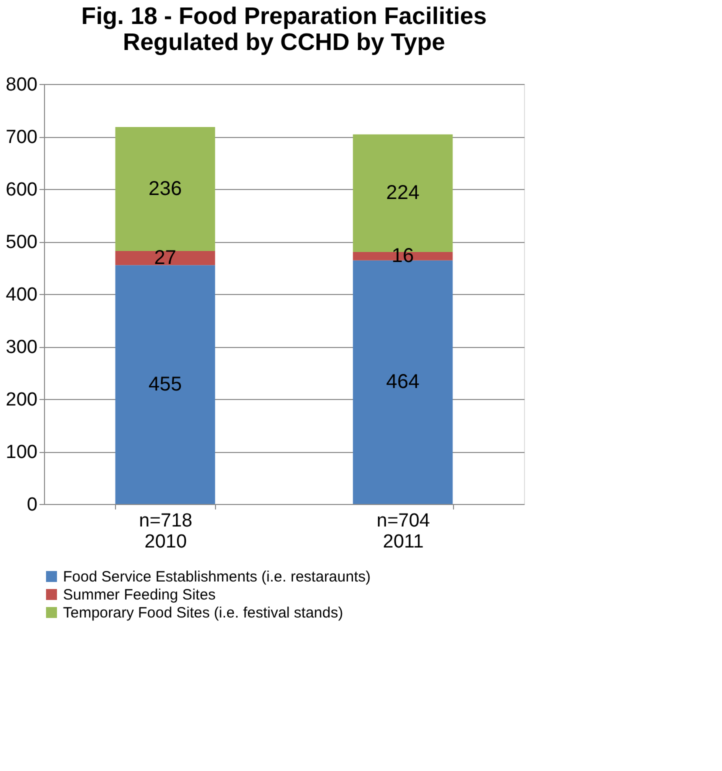 Image resolution: width=722 pixels, height=771 pixels. Describe the element at coordinates (22, 137) in the screenshot. I see `y-tick-label: 700` at that location.